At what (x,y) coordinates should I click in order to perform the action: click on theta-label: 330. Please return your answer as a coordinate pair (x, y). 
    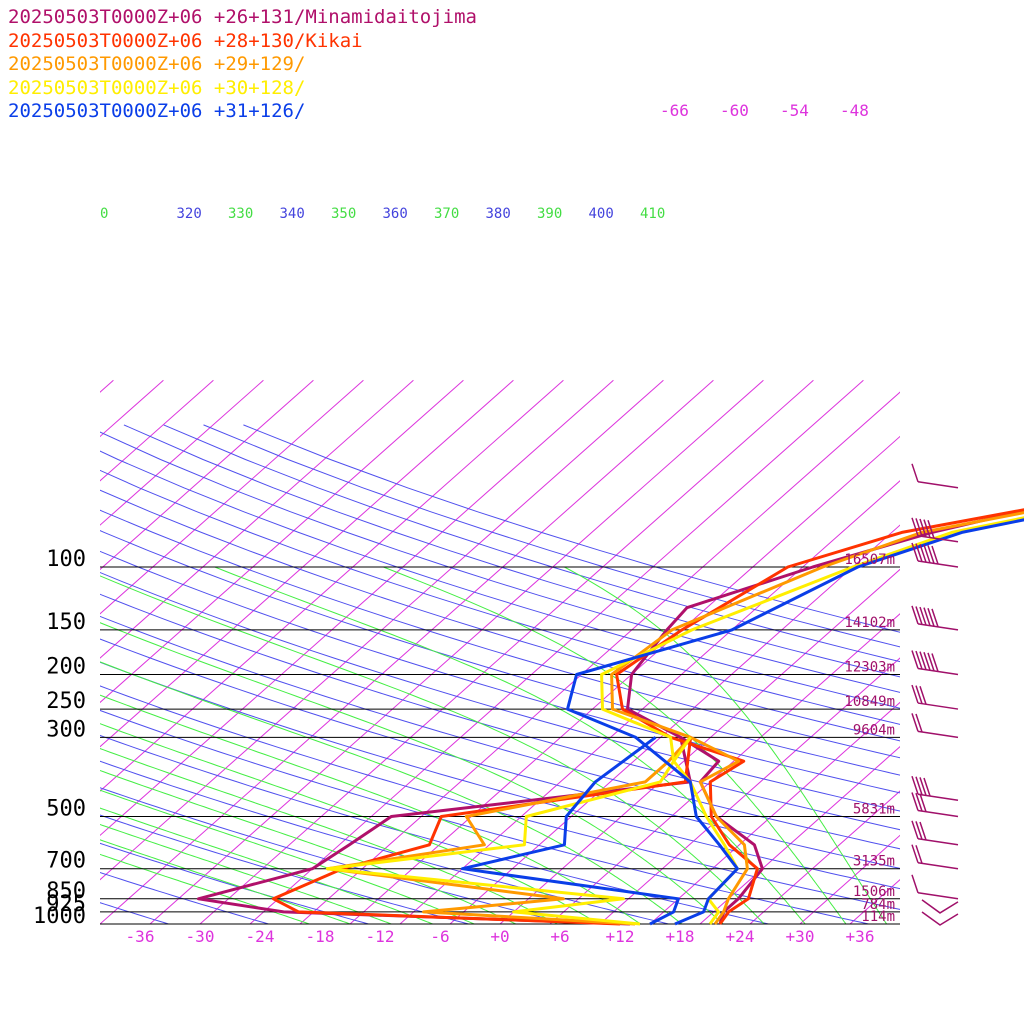
    Looking at the image, I should click on (240, 214).